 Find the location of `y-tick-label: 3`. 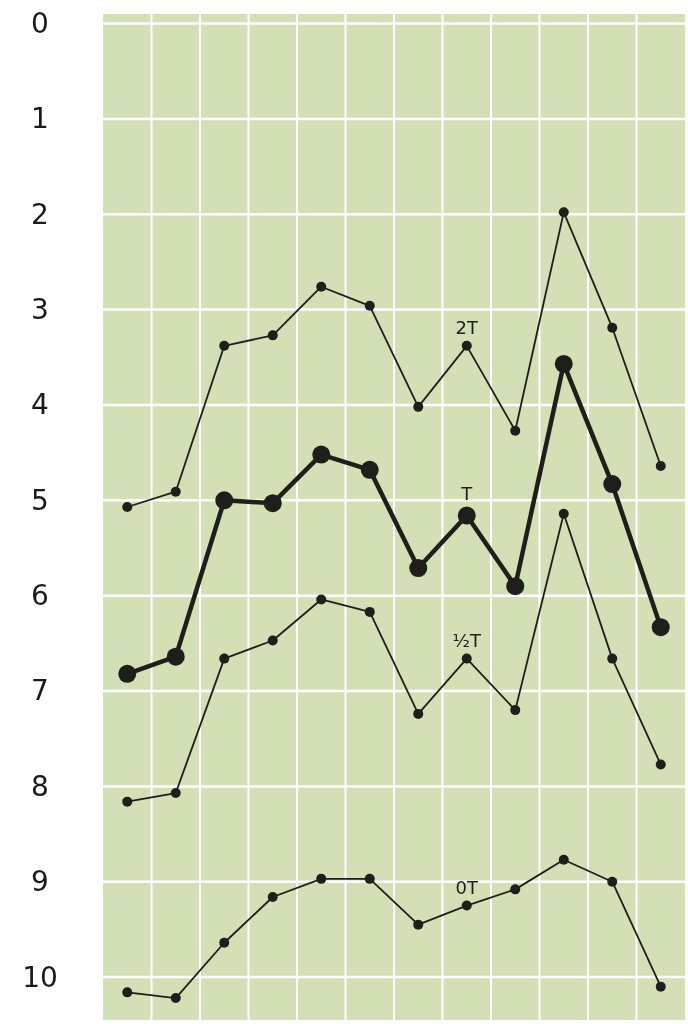

y-tick-label: 3 is located at coordinates (40, 310).